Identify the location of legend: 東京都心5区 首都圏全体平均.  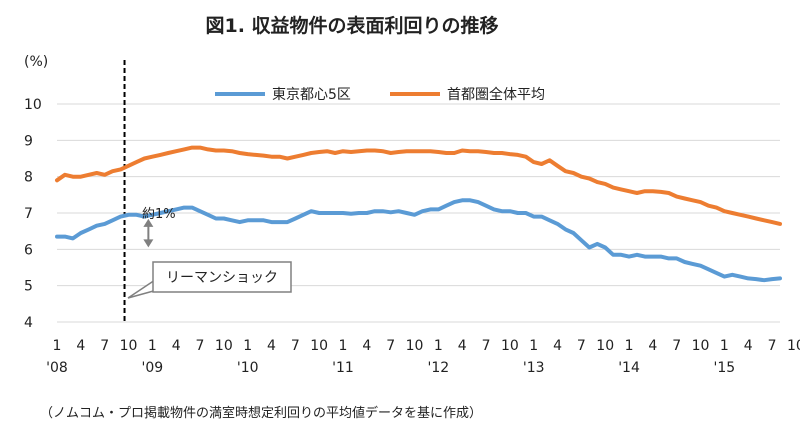
(380, 94).